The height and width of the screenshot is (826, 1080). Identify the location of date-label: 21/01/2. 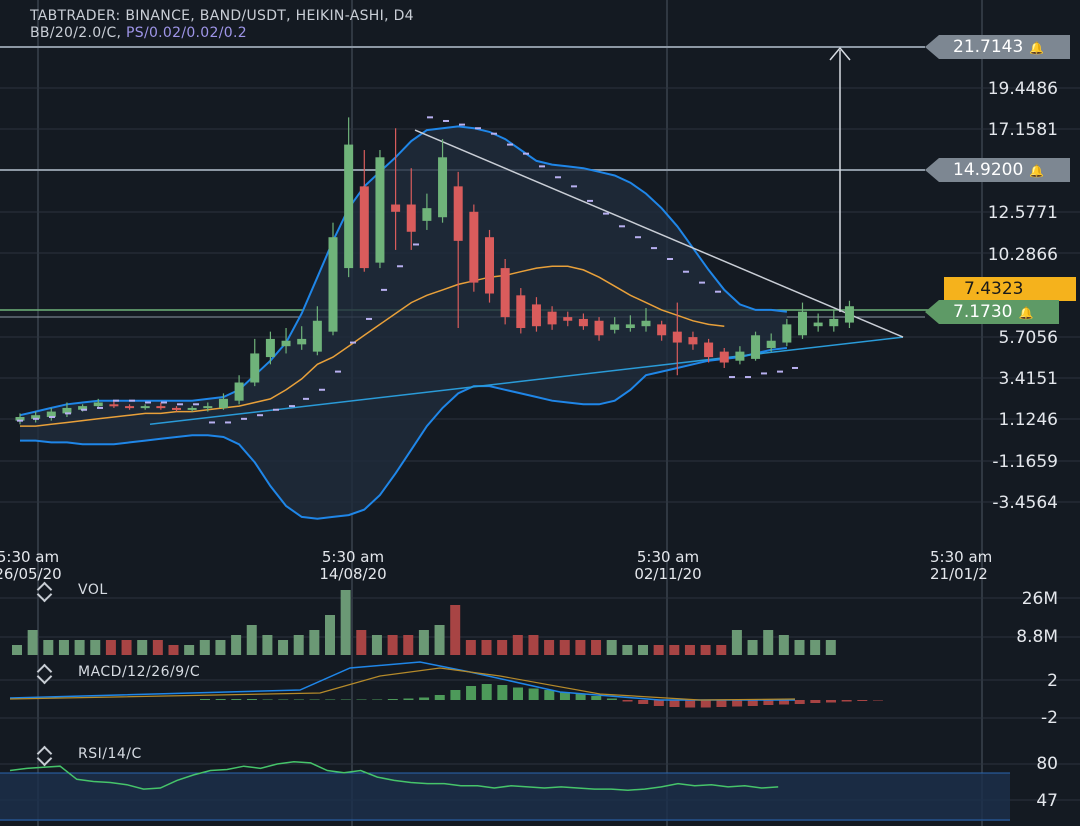
(959, 574).